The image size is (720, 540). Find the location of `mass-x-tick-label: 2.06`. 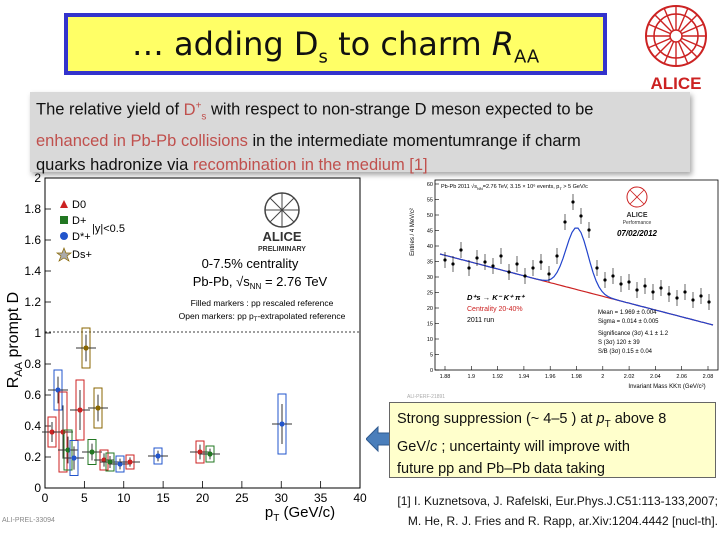

mass-x-tick-label: 2.06 is located at coordinates (681, 377).